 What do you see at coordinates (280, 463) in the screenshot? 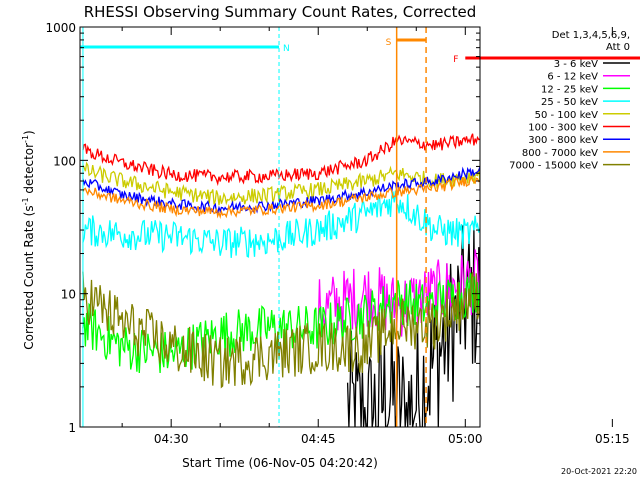
I see `x-axis-label: Start Time (06-Nov-05 04:20:42)` at bounding box center [280, 463].